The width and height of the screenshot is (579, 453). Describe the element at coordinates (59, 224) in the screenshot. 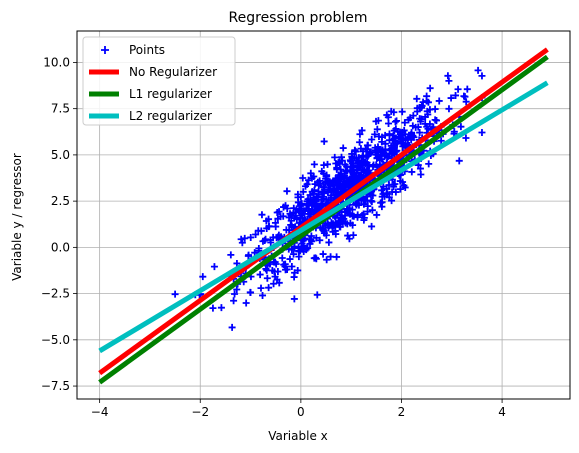

I see `y-axis-ticks: −7.5 −5.0 −2.5 0.0 2.5 5.0 7.5 10.0` at that location.